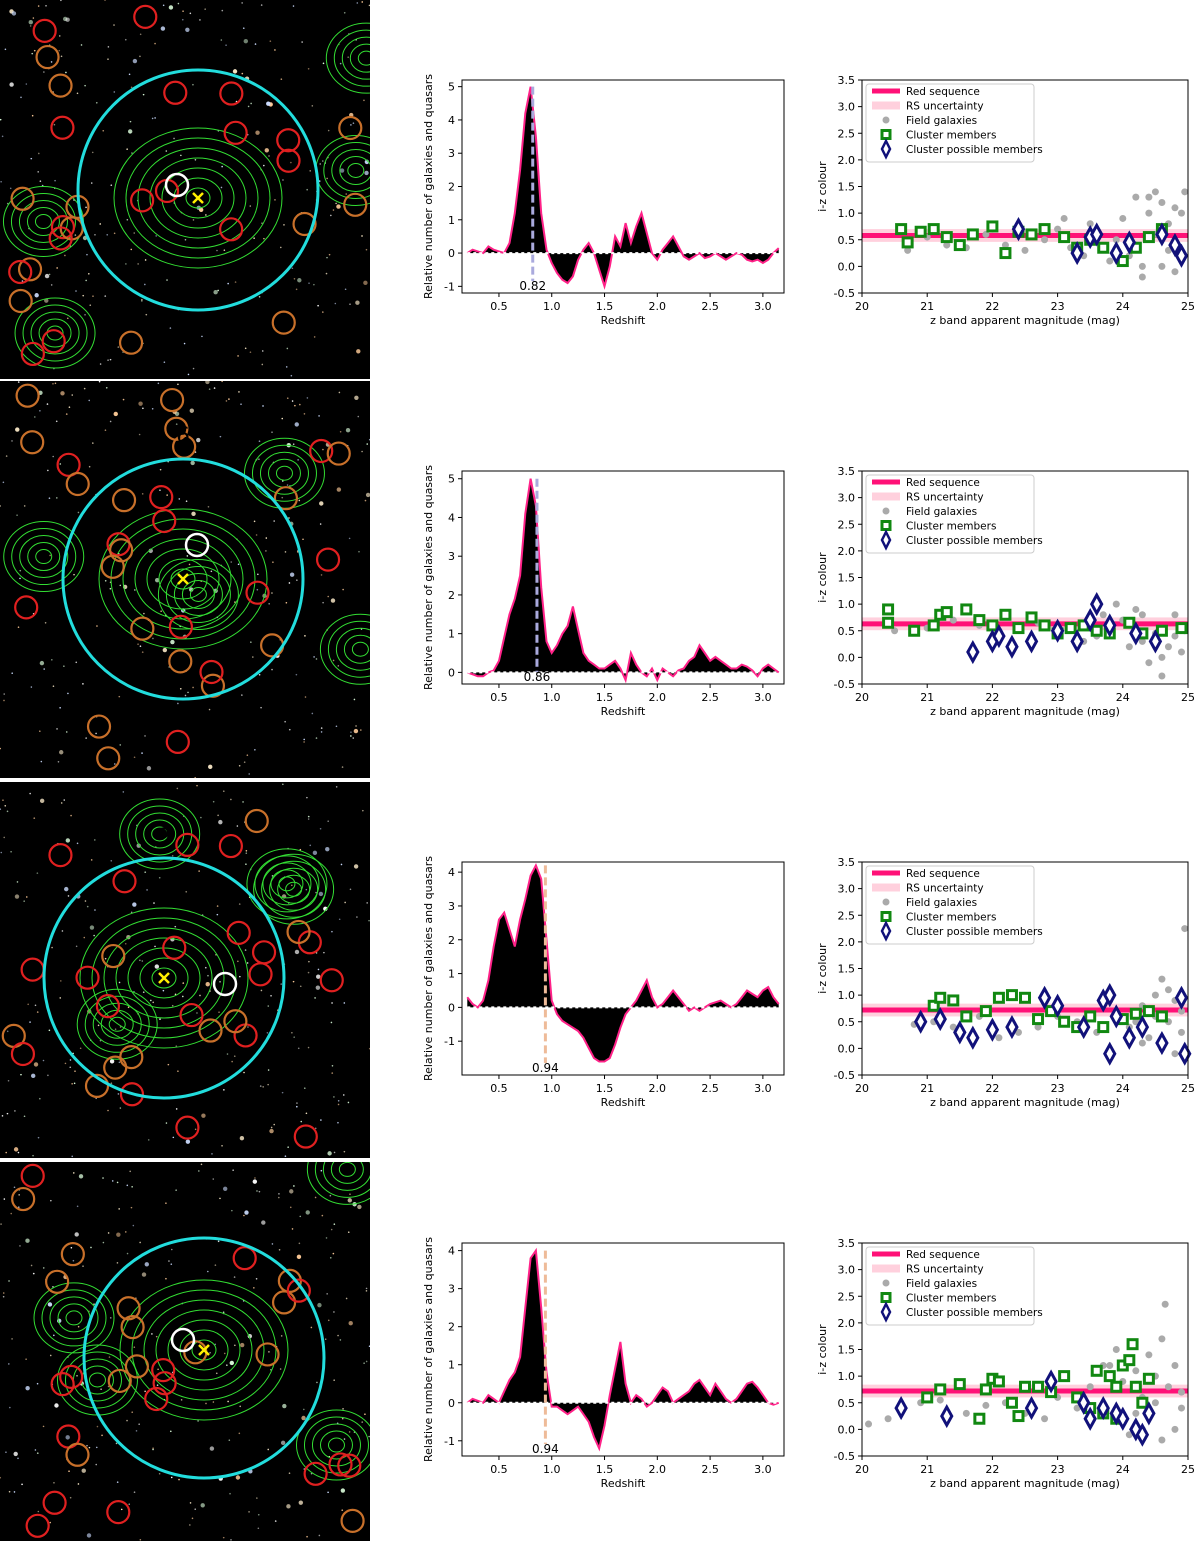  Describe the element at coordinates (886, 1268) in the screenshot. I see `legend-swatch-rs-uncertainty` at that location.